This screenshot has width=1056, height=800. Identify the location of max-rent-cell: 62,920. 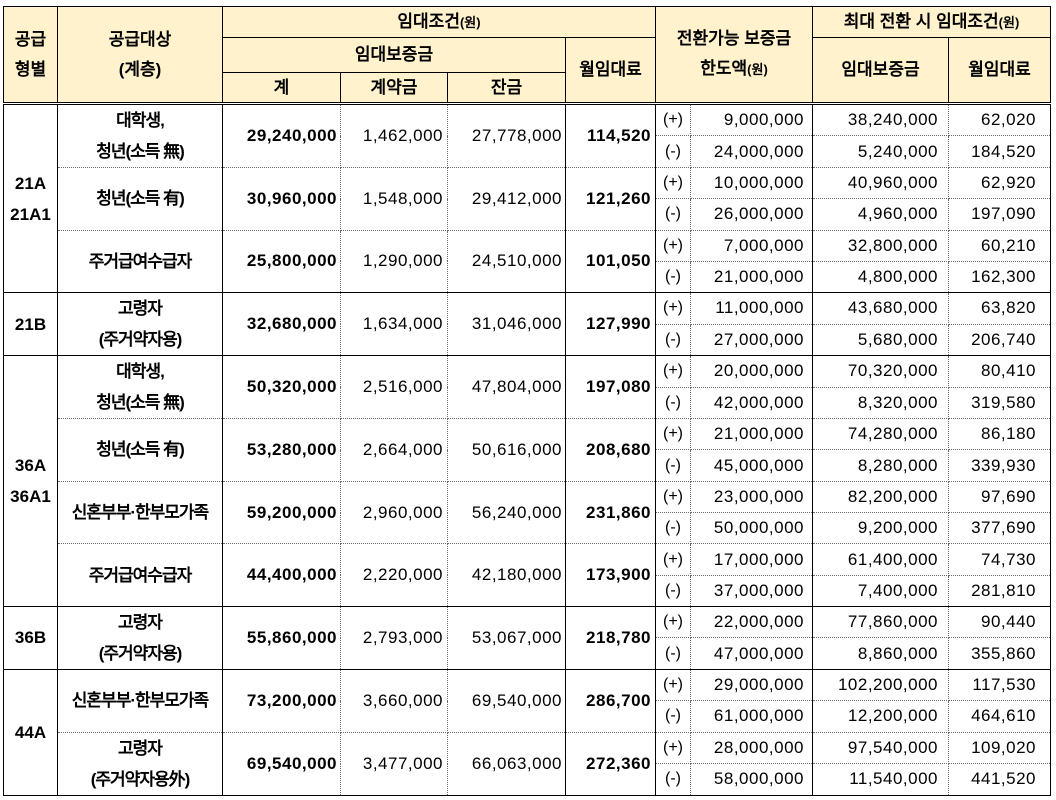
(1000, 183).